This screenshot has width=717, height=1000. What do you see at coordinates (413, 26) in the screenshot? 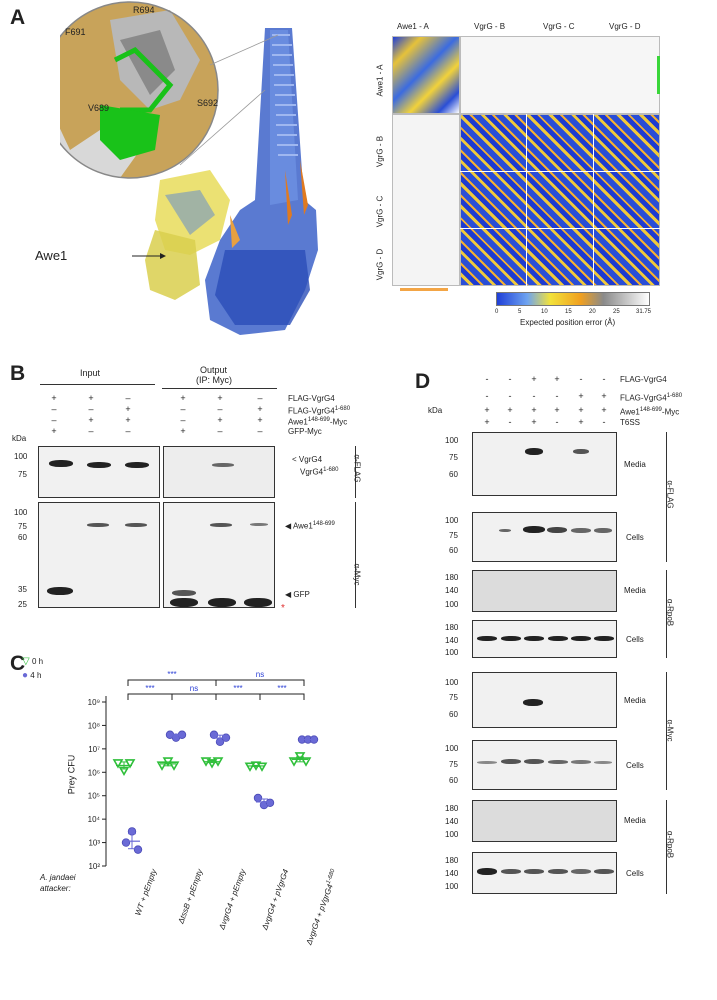
I see `pae-col-label-0: Awe1 - A` at bounding box center [413, 26].